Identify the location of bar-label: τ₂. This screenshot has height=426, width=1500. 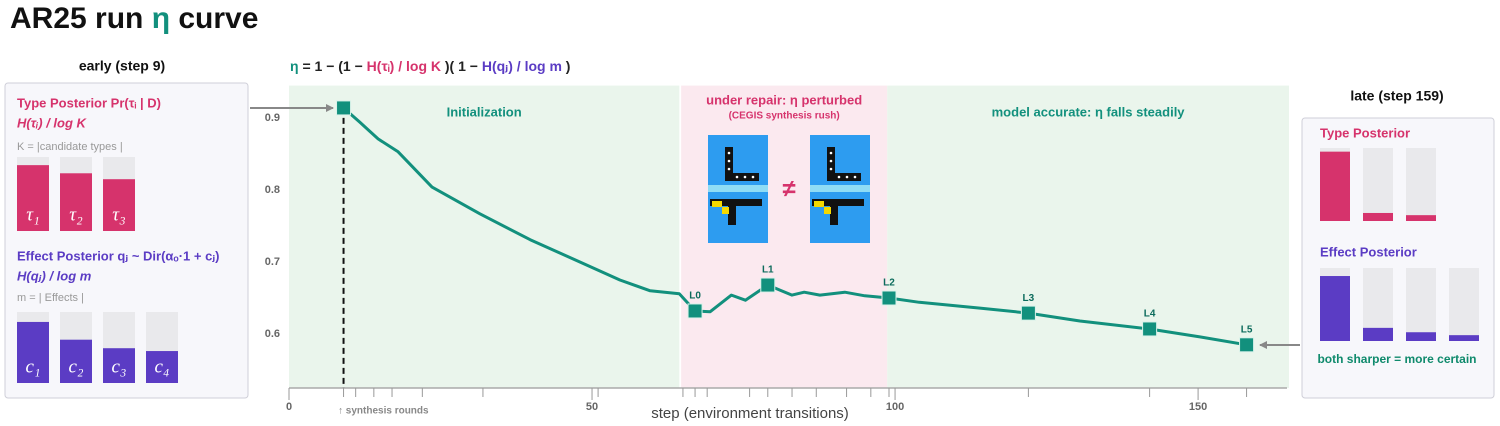
(76, 214).